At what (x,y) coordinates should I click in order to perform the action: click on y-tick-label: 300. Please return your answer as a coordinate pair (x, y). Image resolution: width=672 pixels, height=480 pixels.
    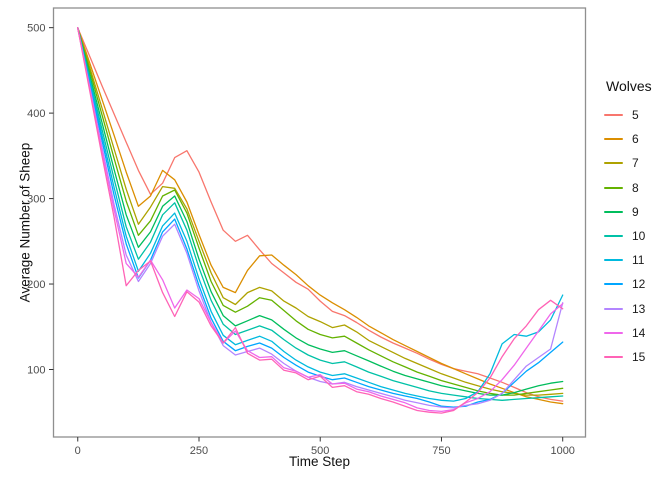
    Looking at the image, I should click on (36, 200).